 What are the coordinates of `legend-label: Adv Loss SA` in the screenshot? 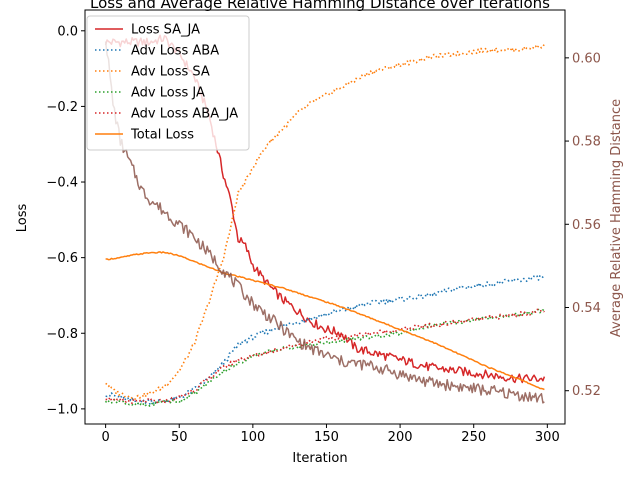 It's located at (170, 72).